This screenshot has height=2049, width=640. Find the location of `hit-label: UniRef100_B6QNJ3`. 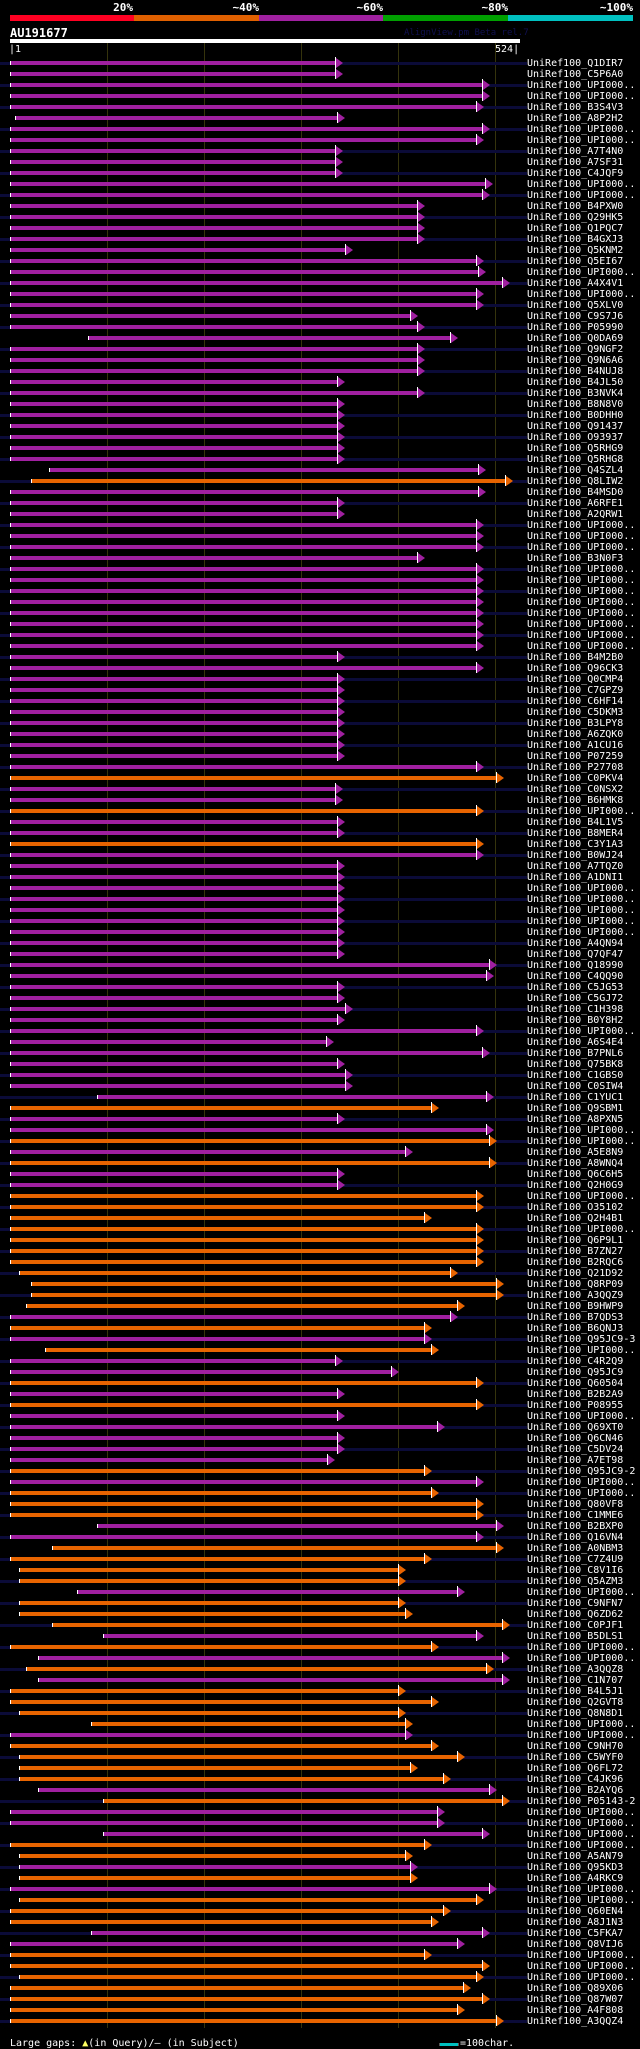

hit-label: UniRef100_B6QNJ3 is located at coordinates (575, 1328).